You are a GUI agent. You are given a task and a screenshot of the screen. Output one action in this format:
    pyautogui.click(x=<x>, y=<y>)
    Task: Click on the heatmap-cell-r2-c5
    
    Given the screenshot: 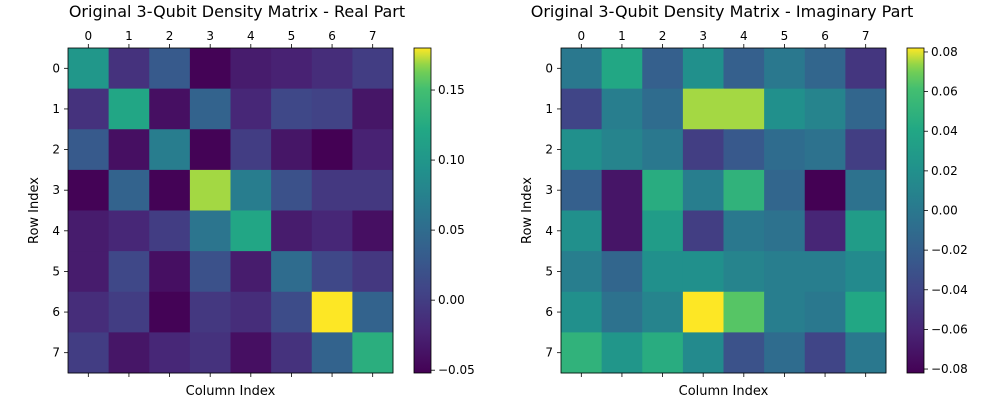 What is the action you would take?
    pyautogui.click(x=785, y=150)
    